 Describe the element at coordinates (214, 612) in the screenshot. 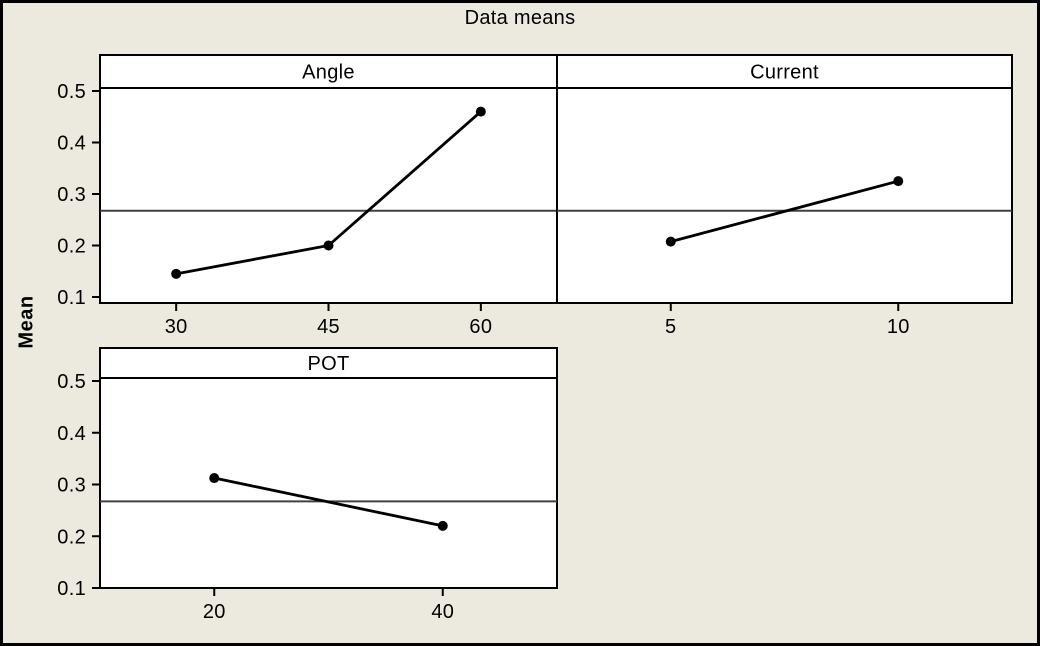

I see `x-tick-label: 20` at that location.